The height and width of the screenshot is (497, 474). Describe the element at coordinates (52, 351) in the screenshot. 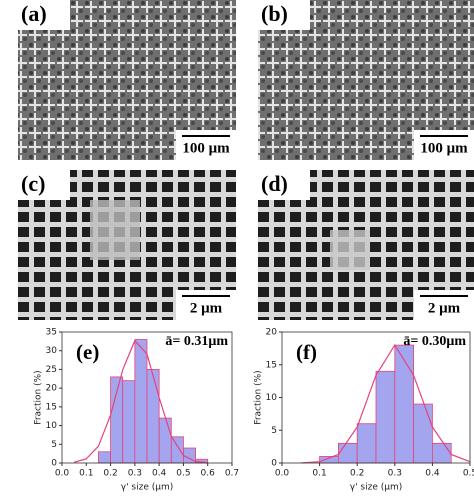

I see `y-tick-label: 30` at that location.